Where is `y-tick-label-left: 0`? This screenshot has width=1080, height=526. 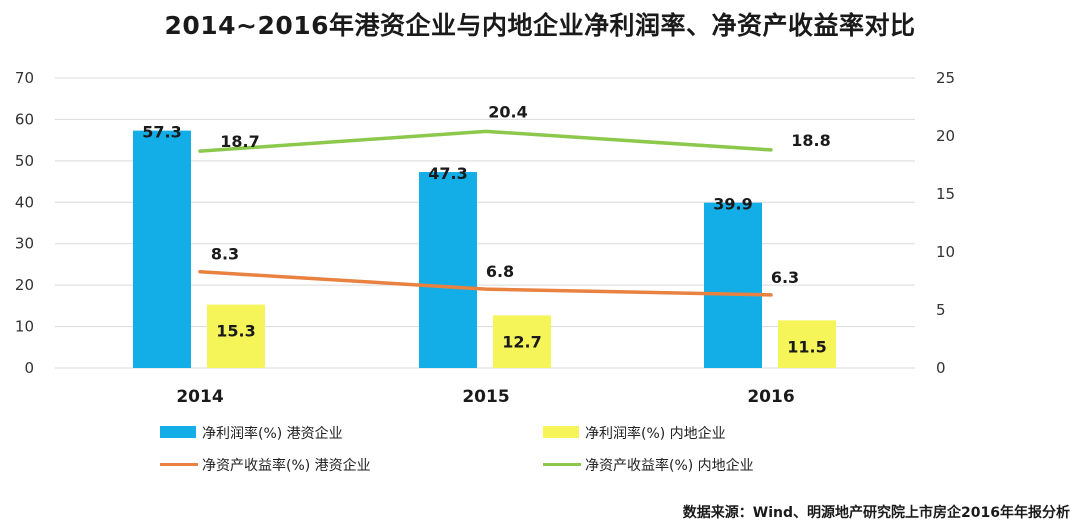 y-tick-label-left: 0 is located at coordinates (29, 368).